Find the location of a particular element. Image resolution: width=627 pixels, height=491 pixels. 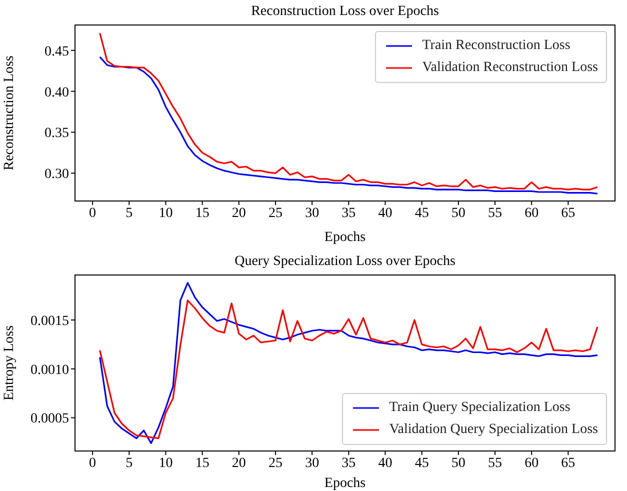

y-tick-label: 0.35 is located at coordinates (56, 134).